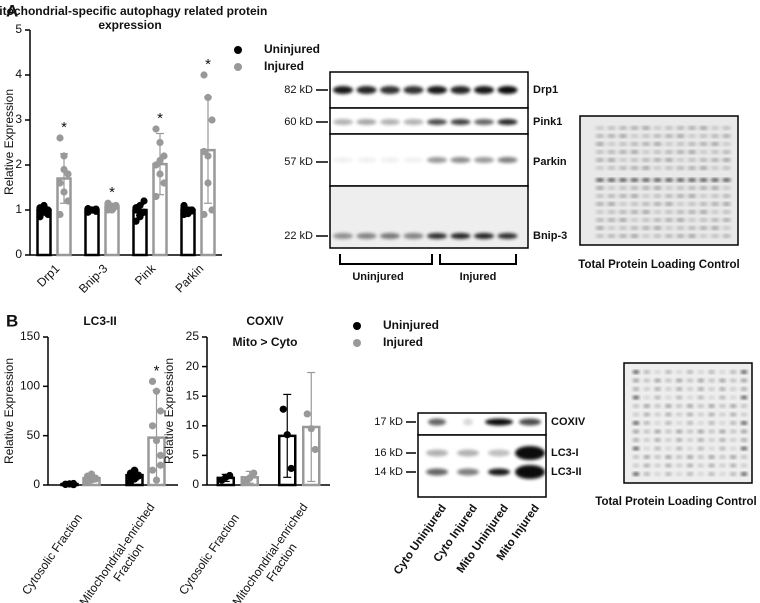 This screenshot has width=760, height=603. I want to click on blot-label: Total Protein Loading Control, so click(675, 502).